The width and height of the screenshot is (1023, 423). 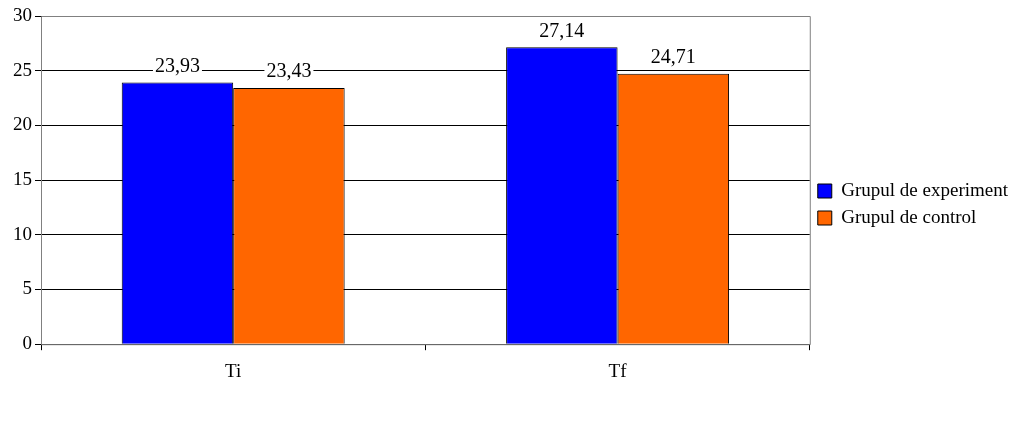 What do you see at coordinates (233, 370) in the screenshot?
I see `x-tick-label: Ti` at bounding box center [233, 370].